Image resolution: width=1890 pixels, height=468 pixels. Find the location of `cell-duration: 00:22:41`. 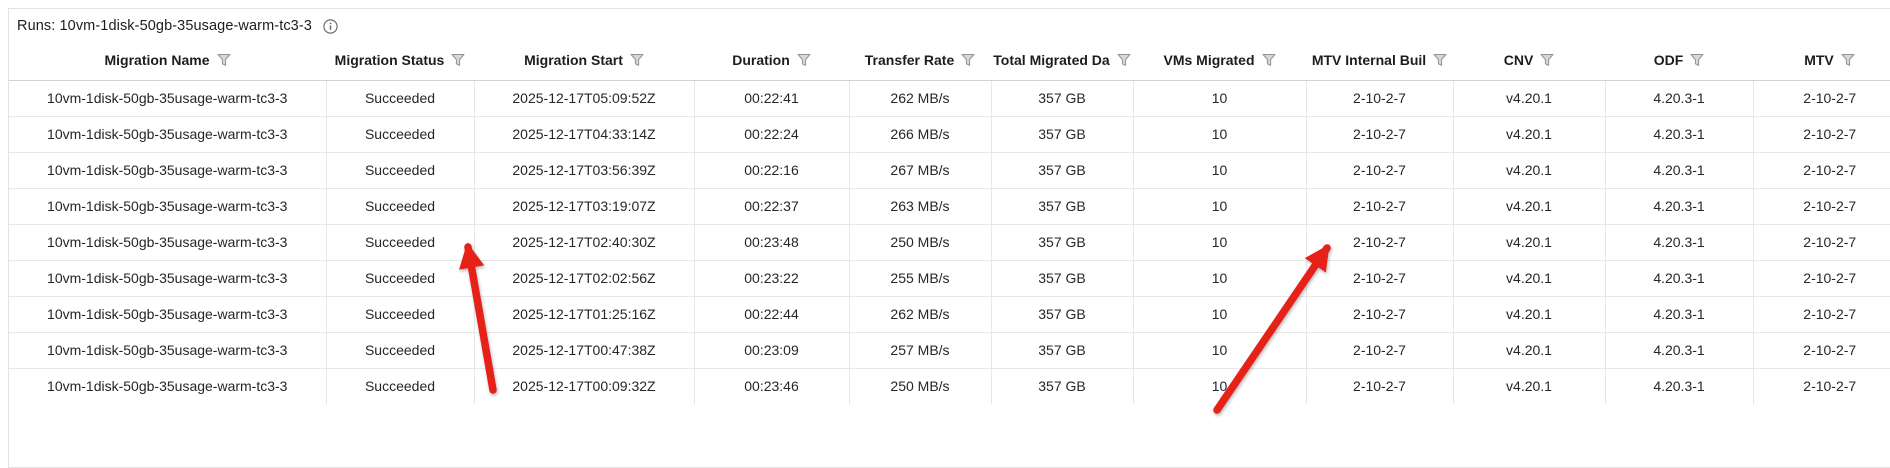

cell-duration: 00:22:41 is located at coordinates (771, 98).